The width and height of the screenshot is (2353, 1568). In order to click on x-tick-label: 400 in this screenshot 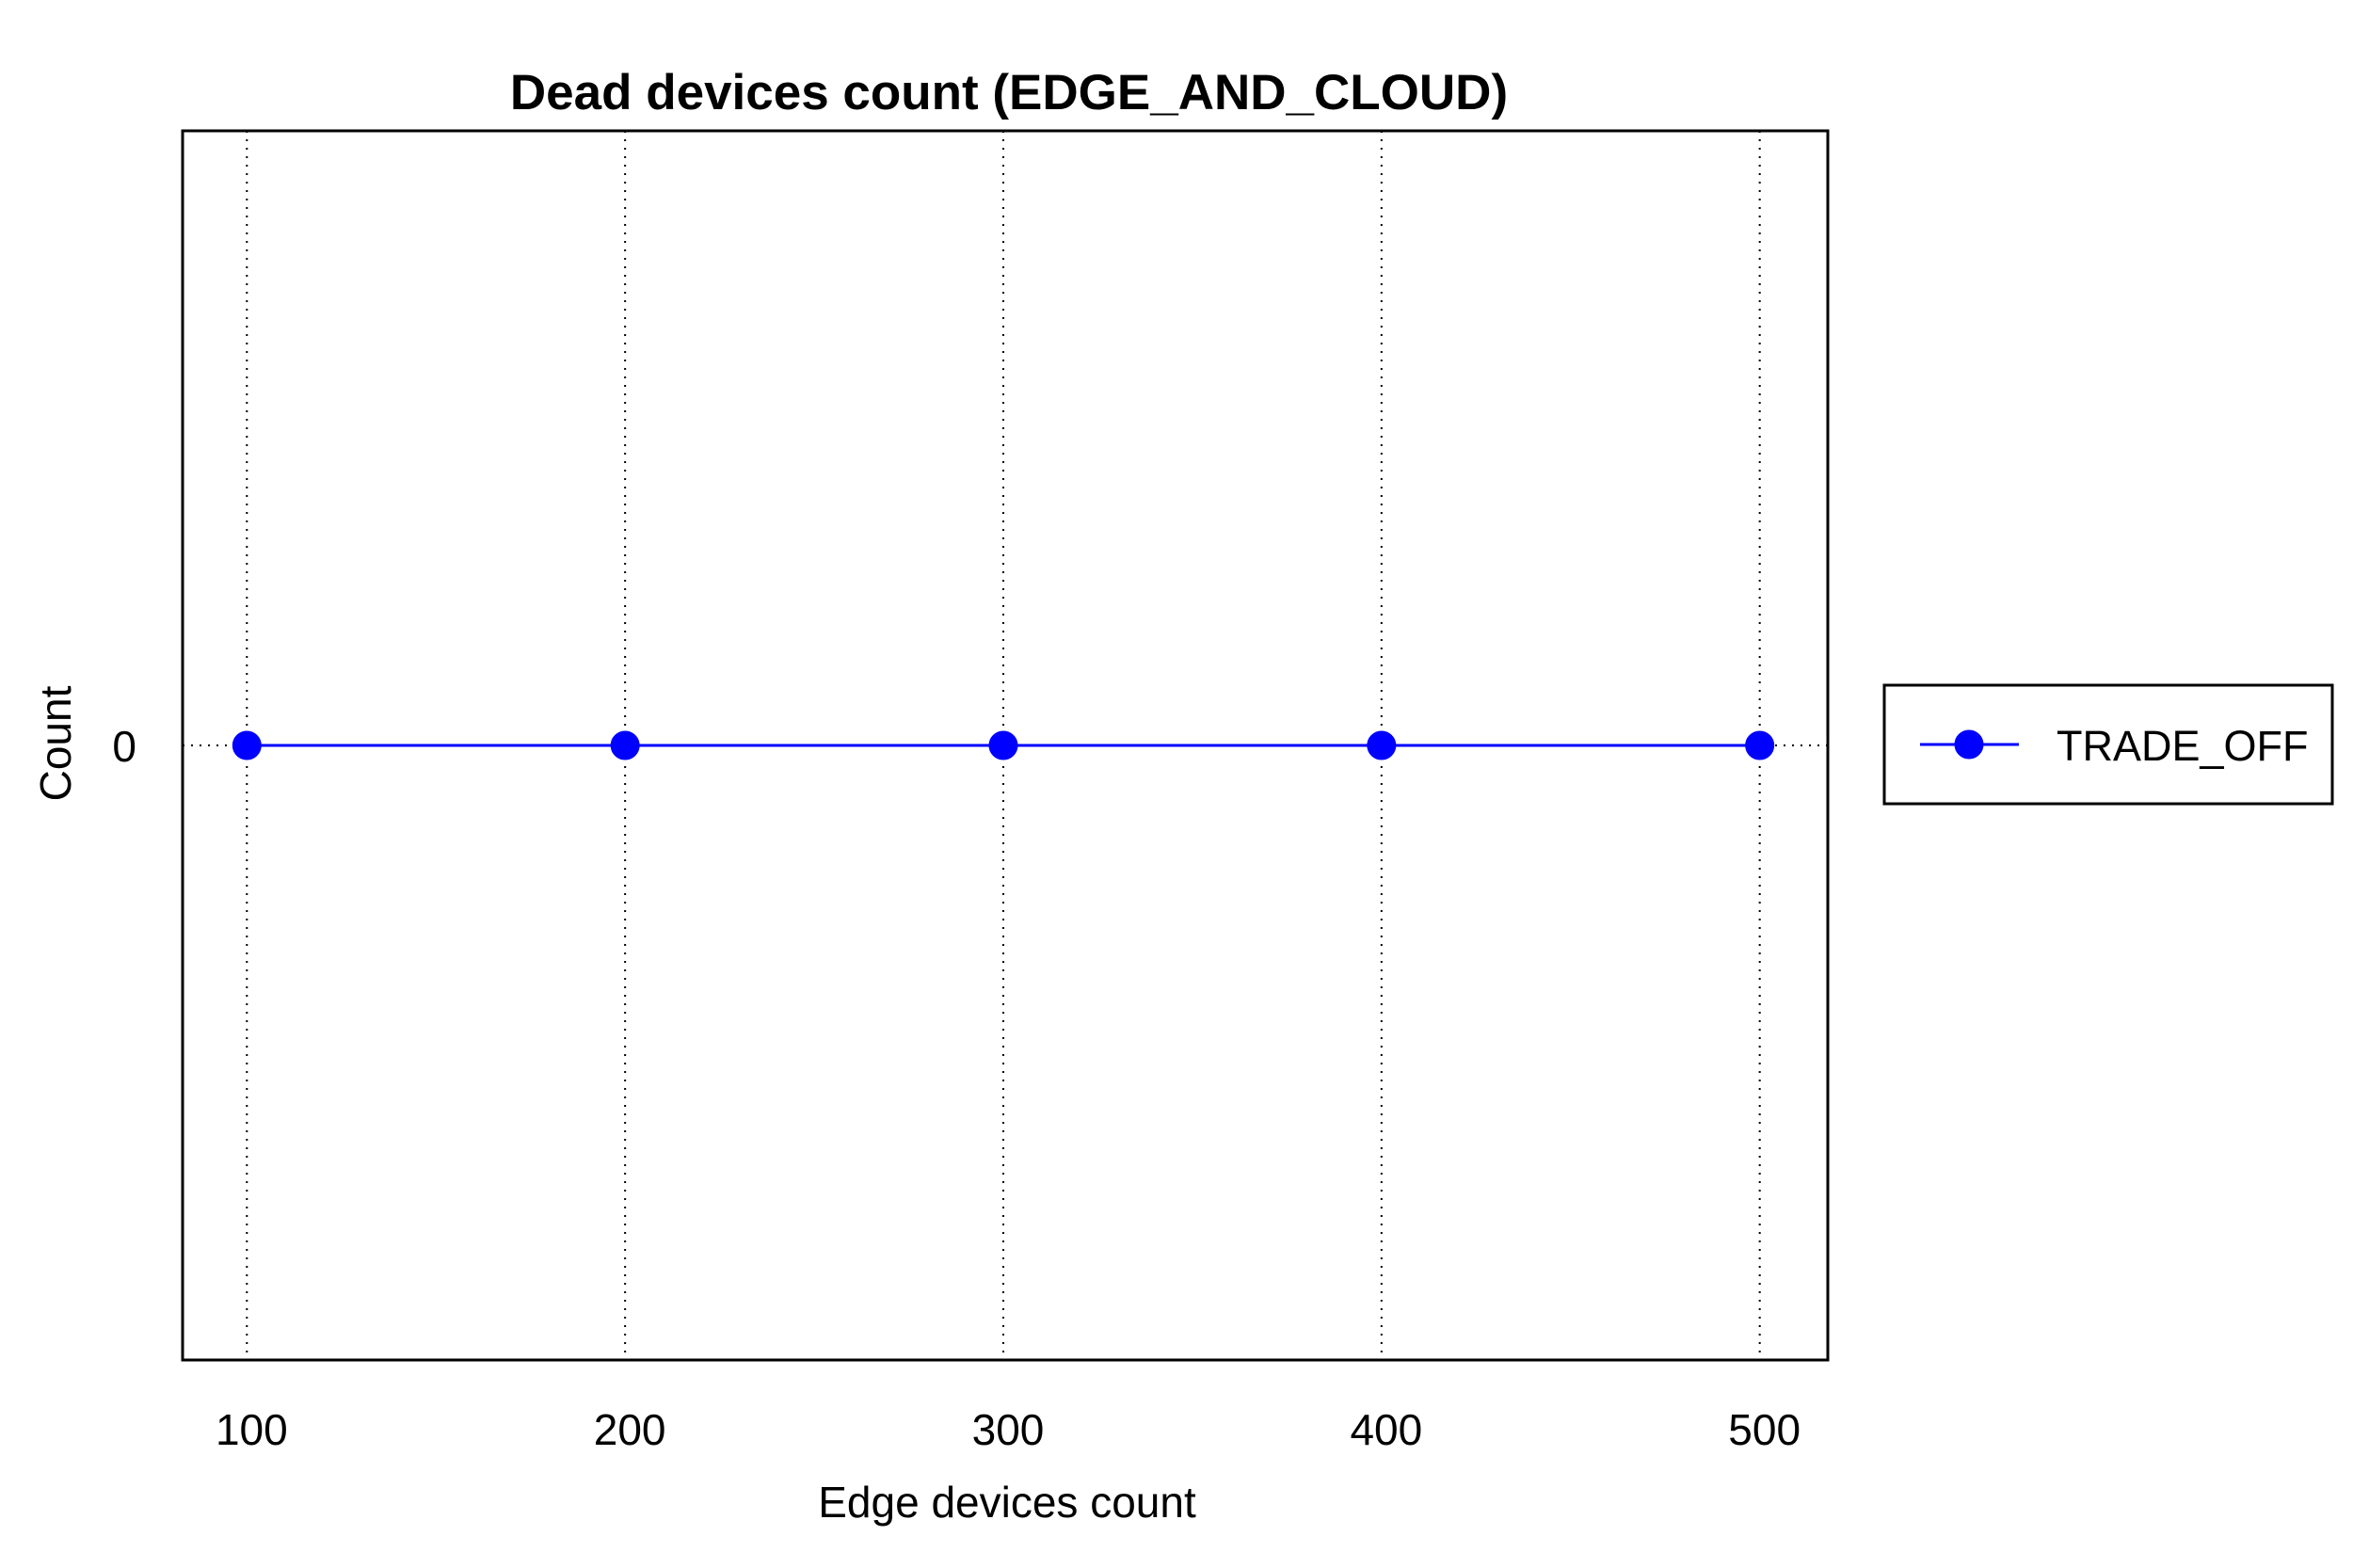, I will do `click(1386, 1429)`.